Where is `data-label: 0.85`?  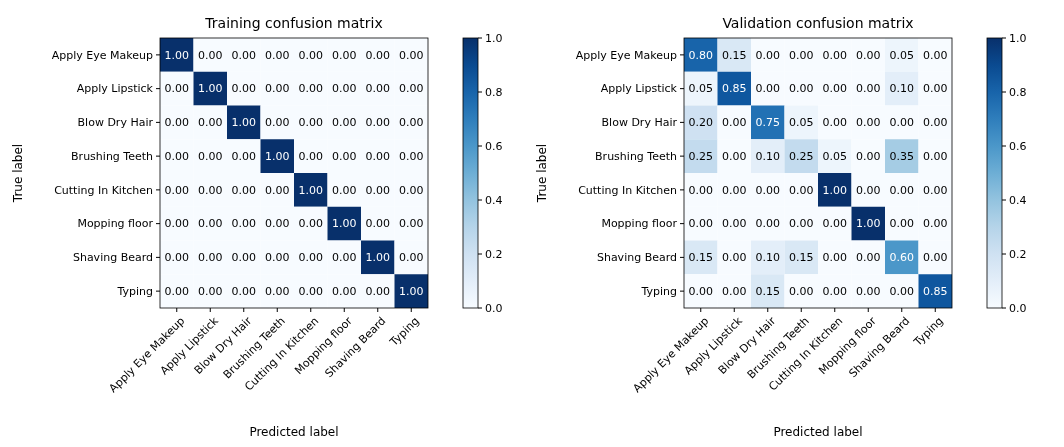 data-label: 0.85 is located at coordinates (734, 89).